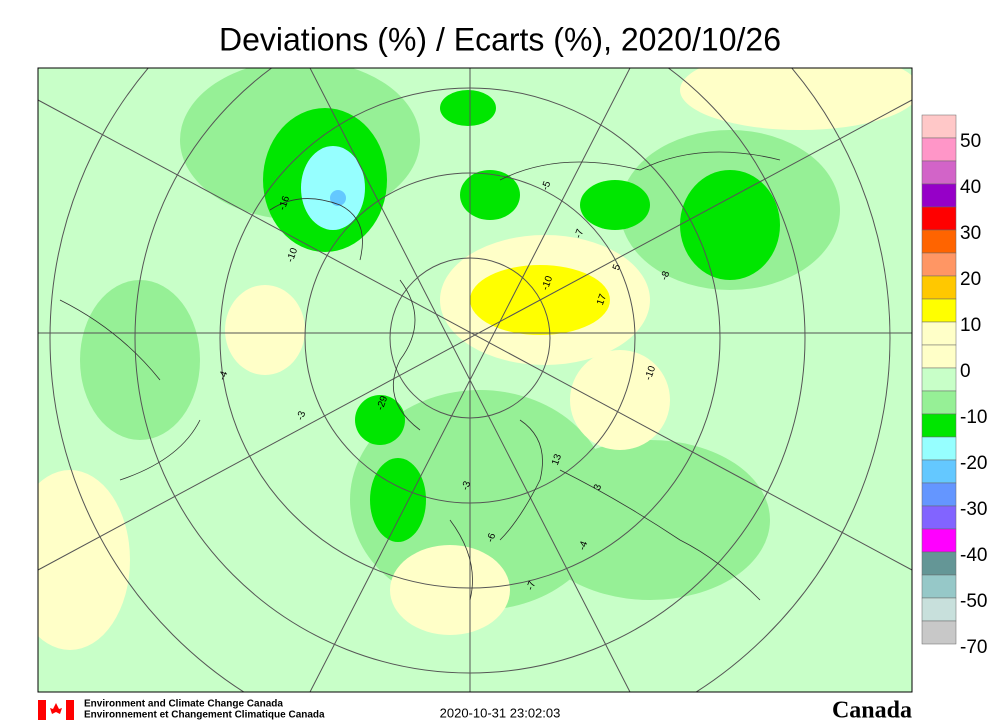 The width and height of the screenshot is (1000, 726). Describe the element at coordinates (666, 275) in the screenshot. I see `map-label: -8` at that location.